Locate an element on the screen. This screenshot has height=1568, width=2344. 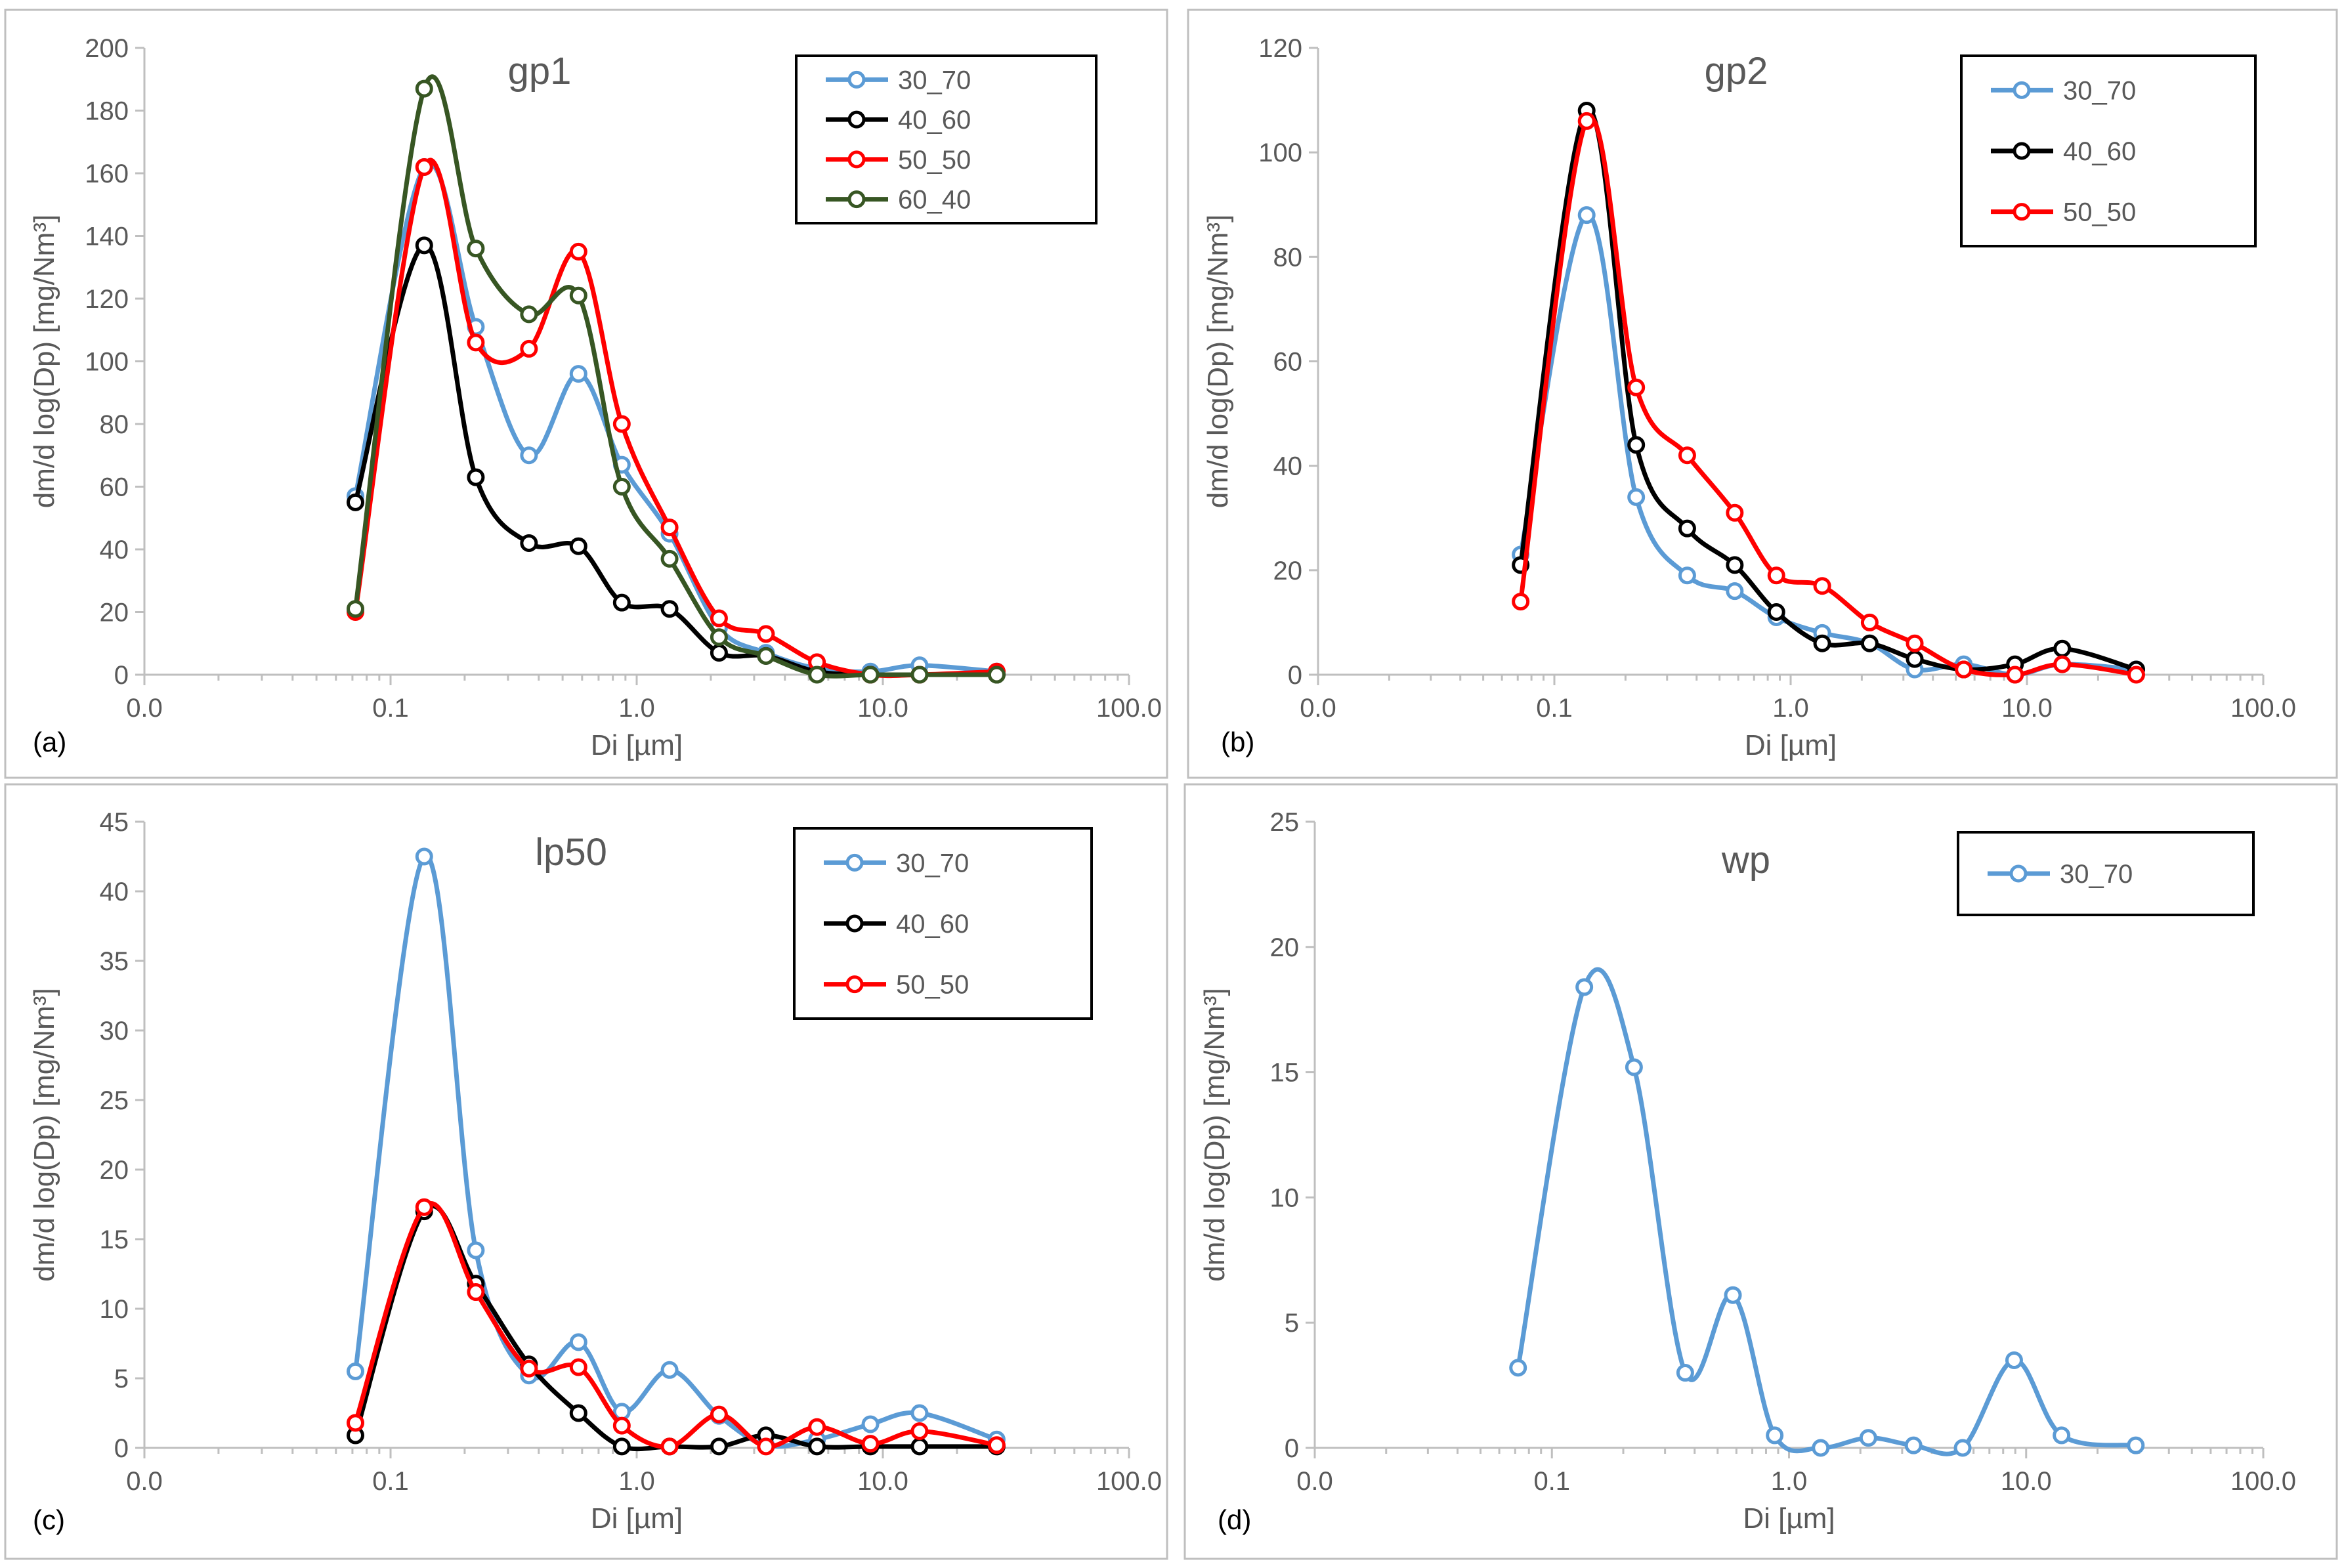
chart-title: gp1 is located at coordinates (540, 71).